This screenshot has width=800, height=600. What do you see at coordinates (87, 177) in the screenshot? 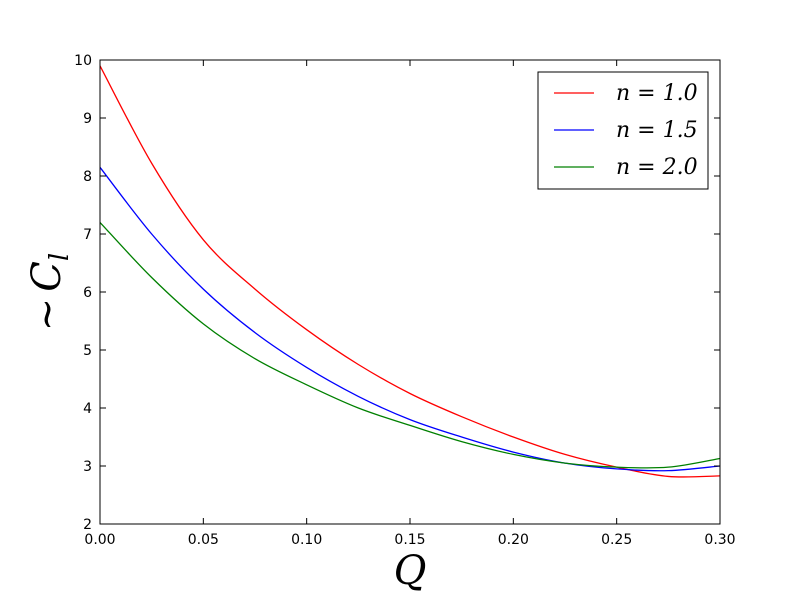
I see `y-tick-label: 8` at bounding box center [87, 177].